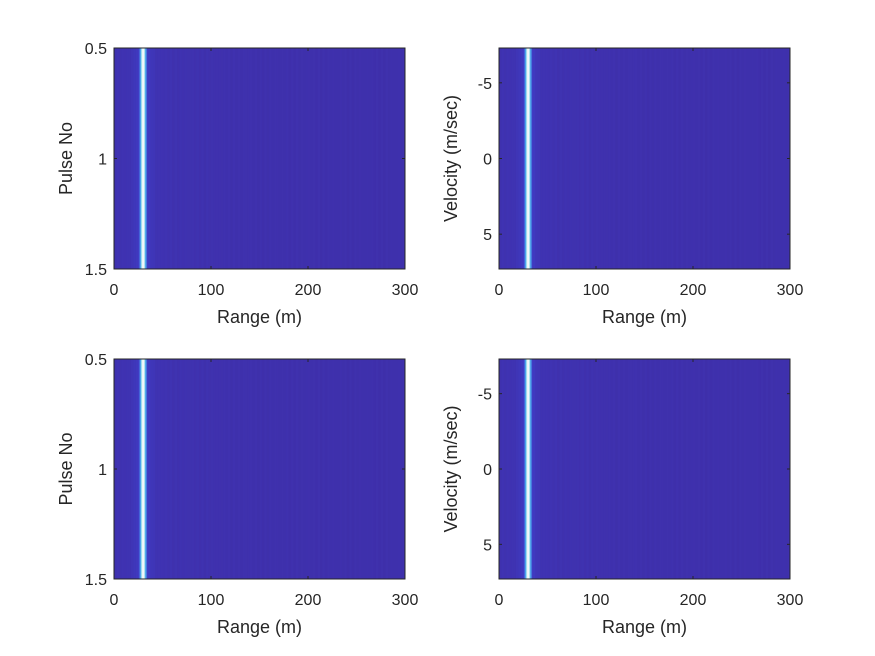 This screenshot has width=875, height=656. Describe the element at coordinates (451, 158) in the screenshot. I see `y-axis-label: Velocity (m/sec)` at that location.